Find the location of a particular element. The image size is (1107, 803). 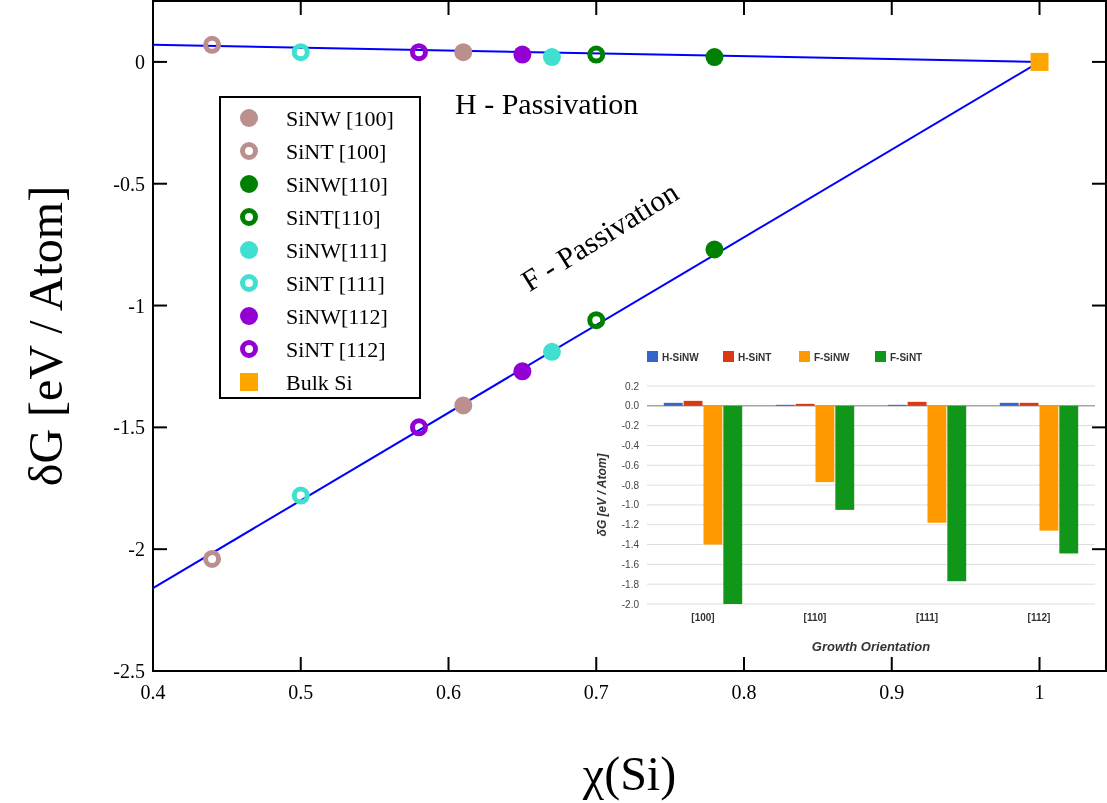

legend-label: Bulk Si is located at coordinates (319, 382).